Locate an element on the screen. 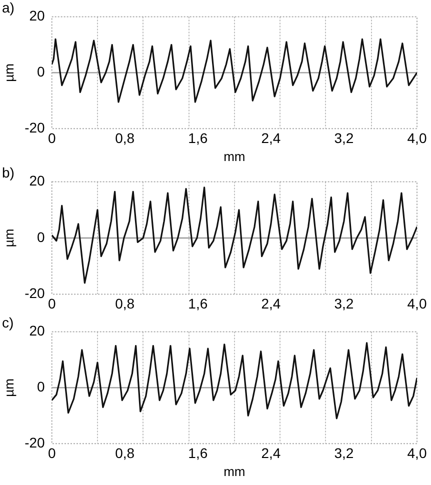 This screenshot has width=431, height=485. chart-title: a) is located at coordinates (8, 8).